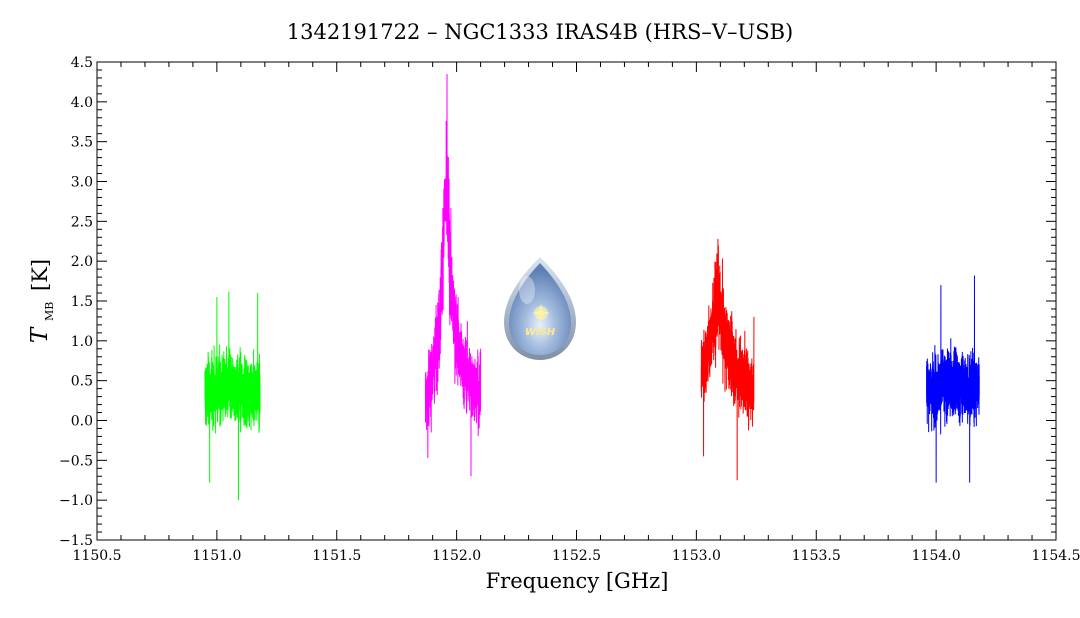 The image size is (1080, 618). What do you see at coordinates (82, 382) in the screenshot?
I see `y-tick-label: 0.5` at bounding box center [82, 382].